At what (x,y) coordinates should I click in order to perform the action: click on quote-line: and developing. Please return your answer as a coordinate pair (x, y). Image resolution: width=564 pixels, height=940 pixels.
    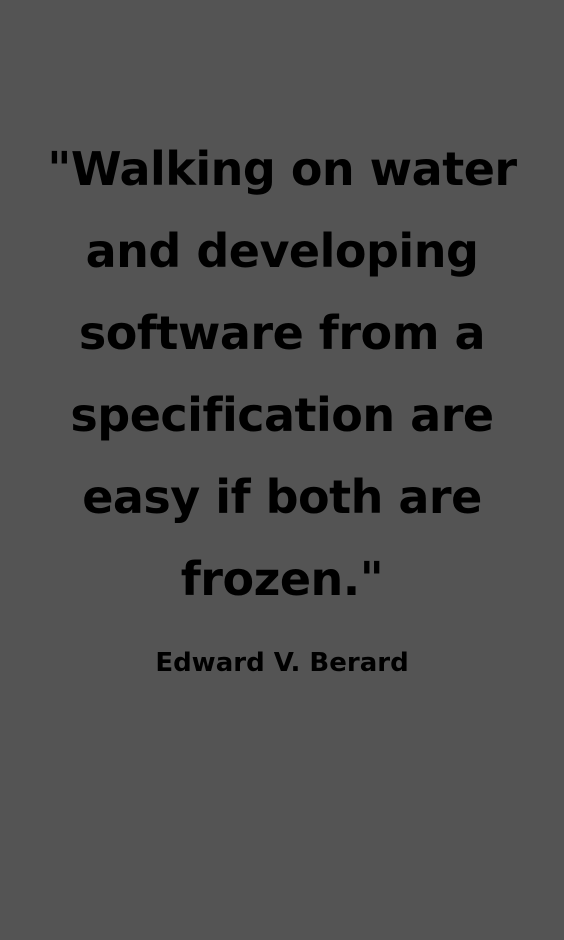
    Looking at the image, I should click on (282, 251).